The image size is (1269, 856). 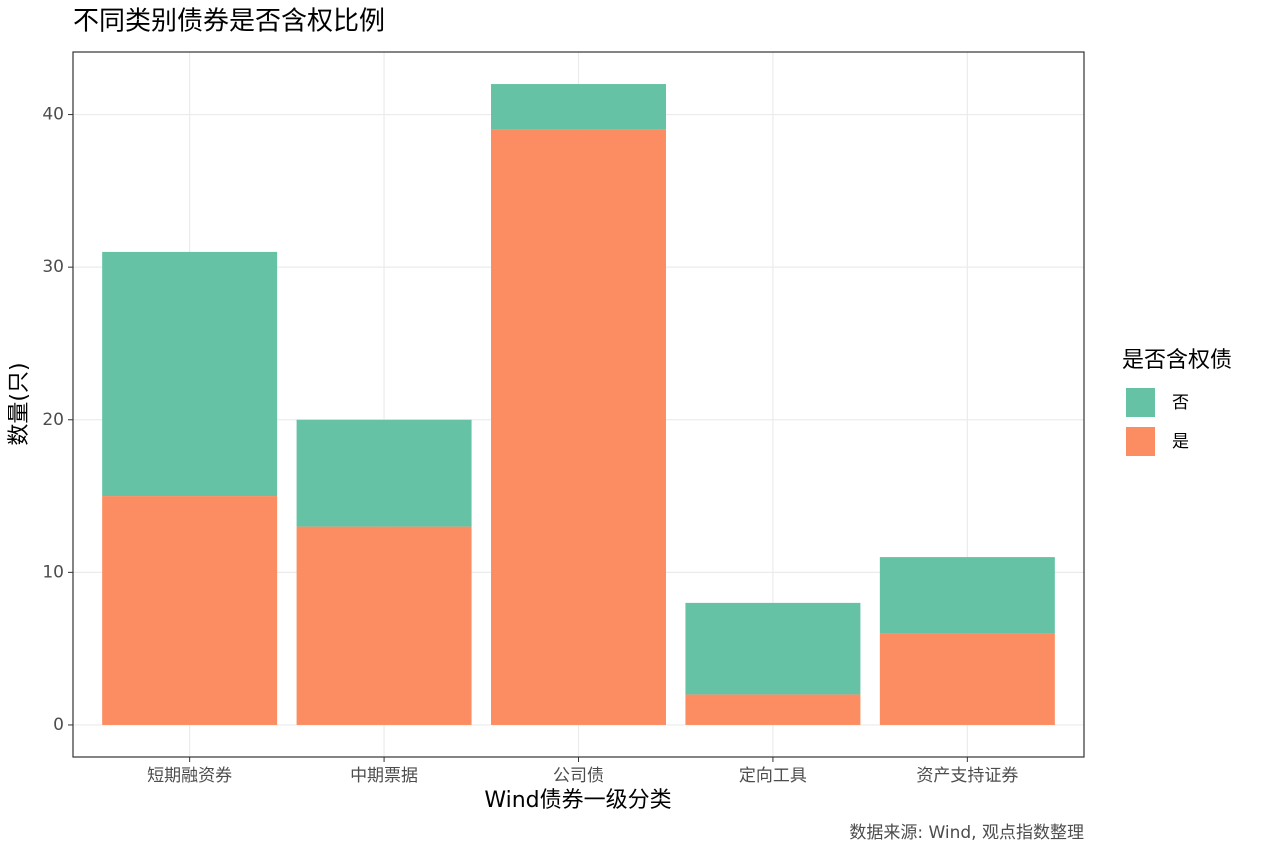 I want to click on chart-title: 不同类别债券是否含权比例, so click(x=229, y=22).